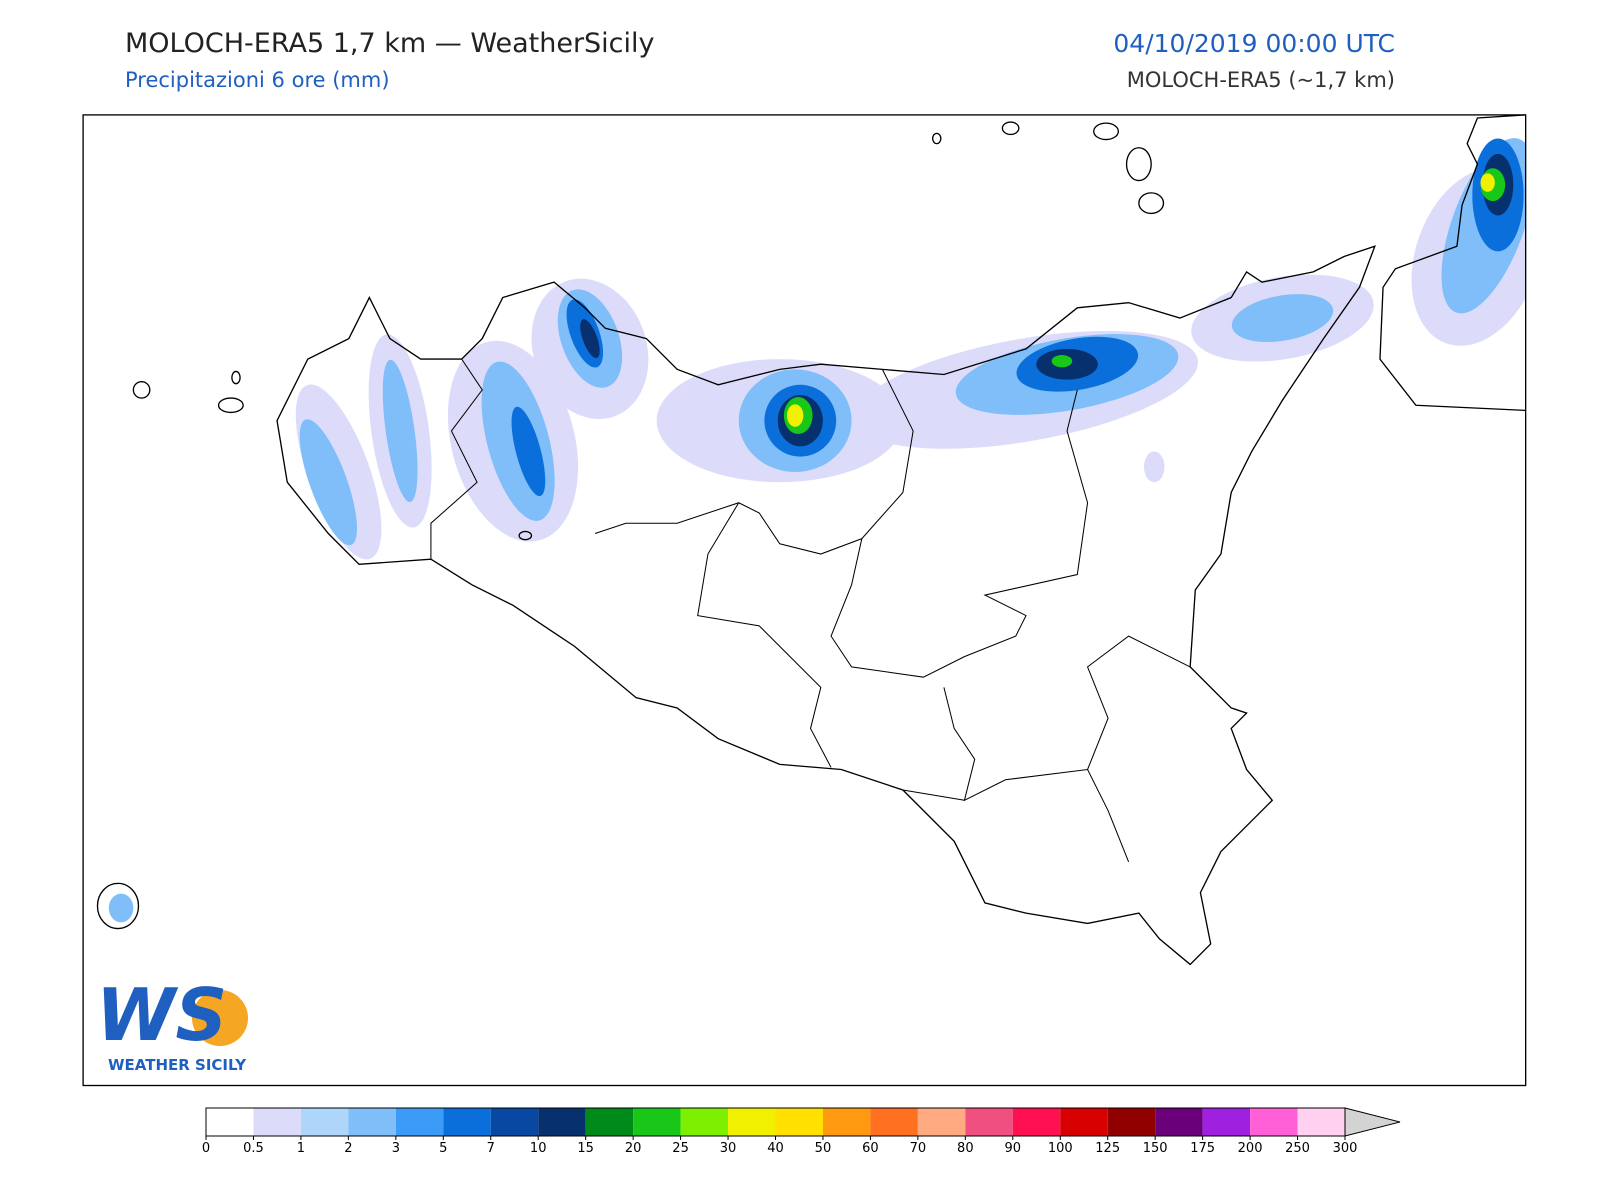 The height and width of the screenshot is (1204, 1600). What do you see at coordinates (633, 1148) in the screenshot?
I see `colorbar-tick-label: 20` at bounding box center [633, 1148].